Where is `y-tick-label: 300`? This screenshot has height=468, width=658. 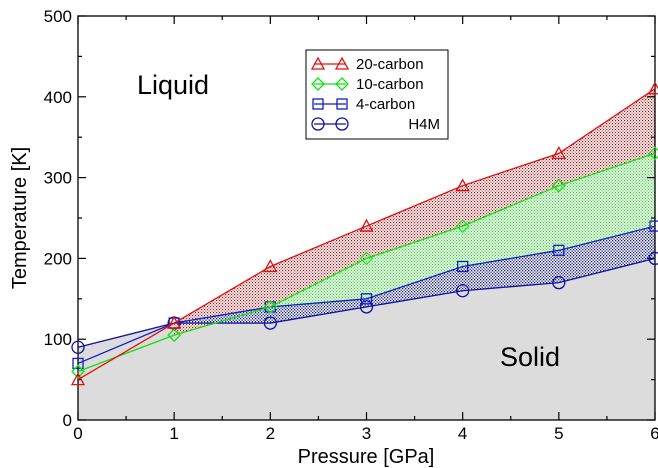
y-tick-label: 300 is located at coordinates (58, 178).